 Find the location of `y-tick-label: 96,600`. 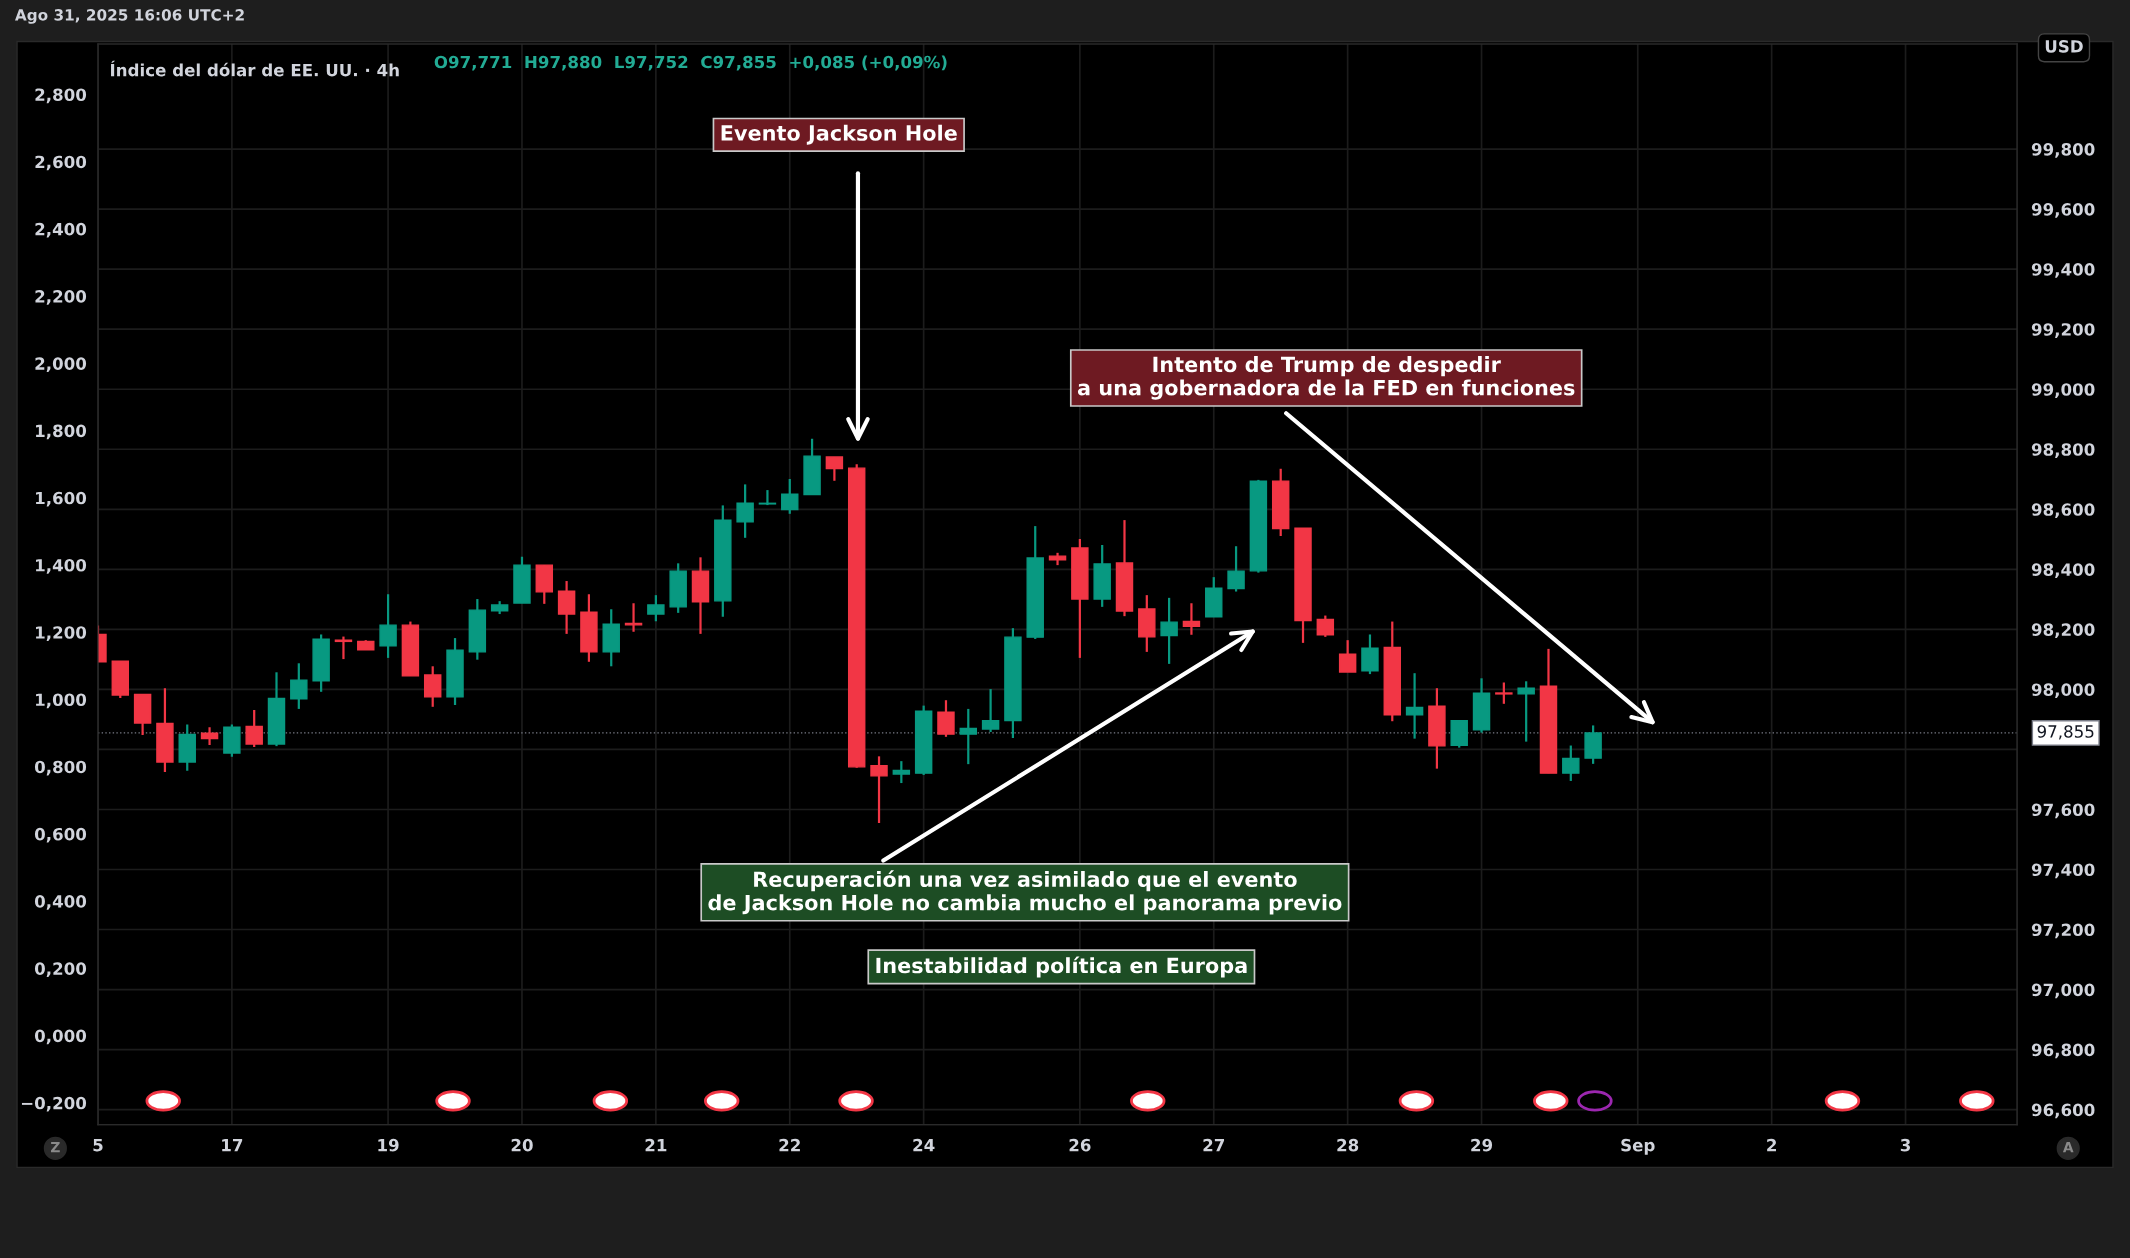

y-tick-label: 96,600 is located at coordinates (2063, 1111).